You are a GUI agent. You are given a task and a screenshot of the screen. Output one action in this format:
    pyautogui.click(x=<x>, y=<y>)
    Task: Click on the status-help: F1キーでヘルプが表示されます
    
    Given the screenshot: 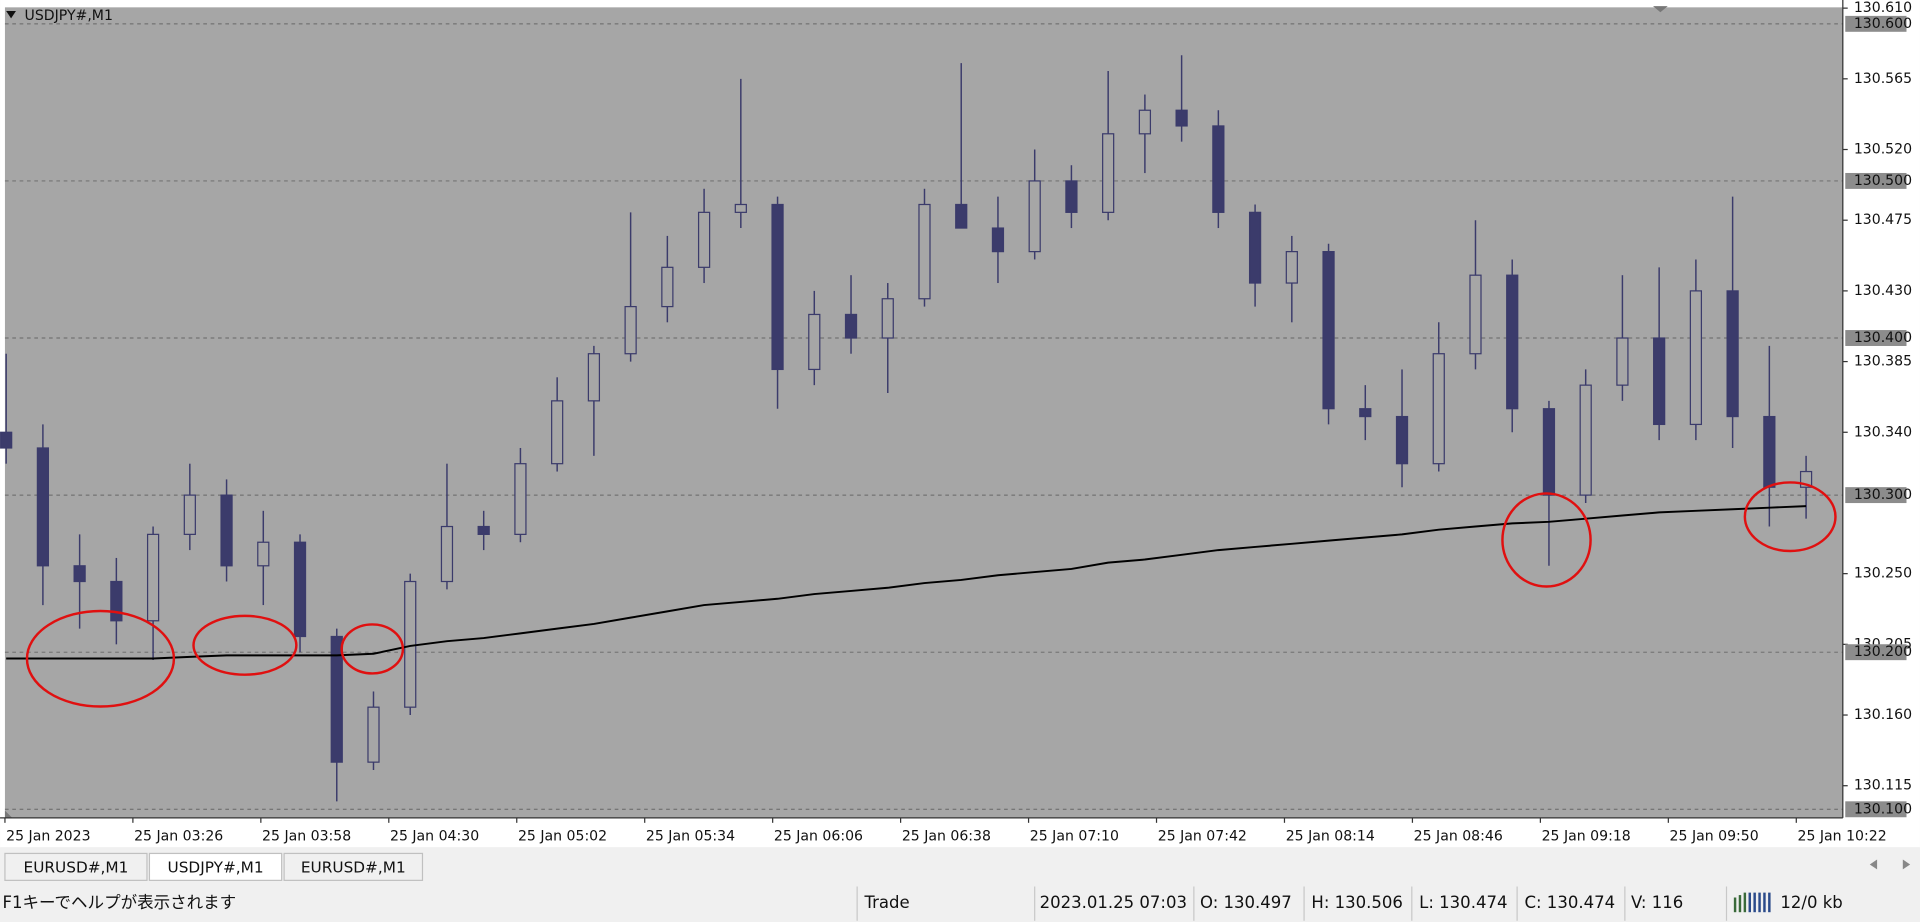 What is the action you would take?
    pyautogui.click(x=119, y=902)
    